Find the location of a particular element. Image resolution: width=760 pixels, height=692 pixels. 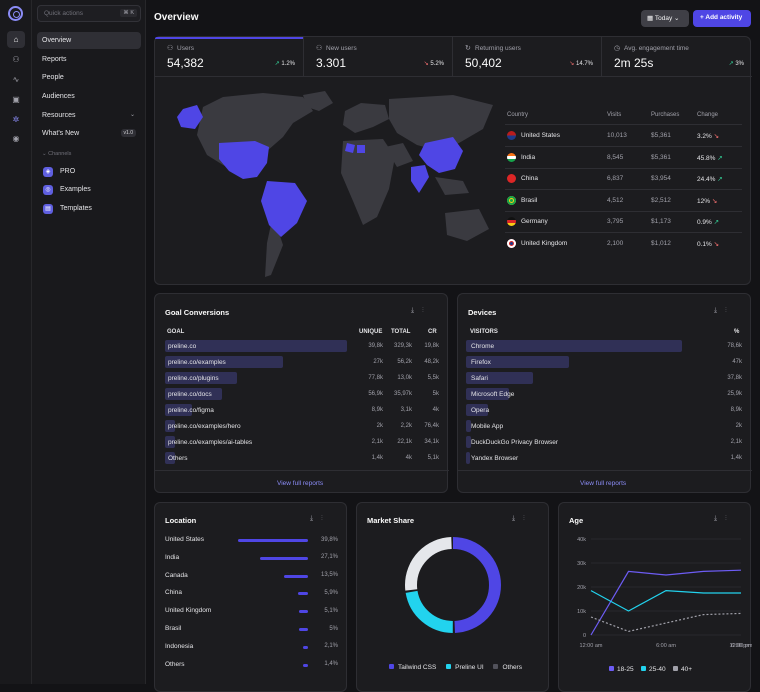

plus-icon: + is located at coordinates (703, 17).